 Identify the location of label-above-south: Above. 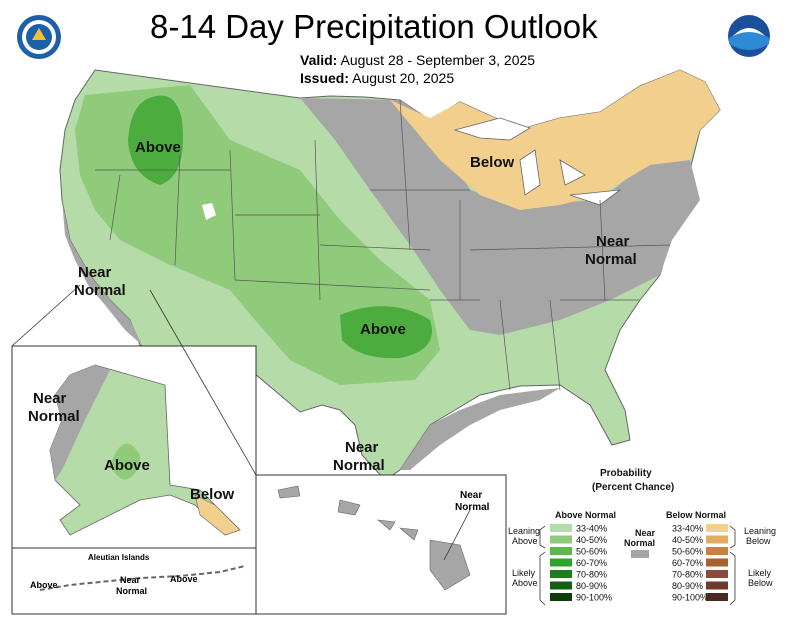
(383, 329).